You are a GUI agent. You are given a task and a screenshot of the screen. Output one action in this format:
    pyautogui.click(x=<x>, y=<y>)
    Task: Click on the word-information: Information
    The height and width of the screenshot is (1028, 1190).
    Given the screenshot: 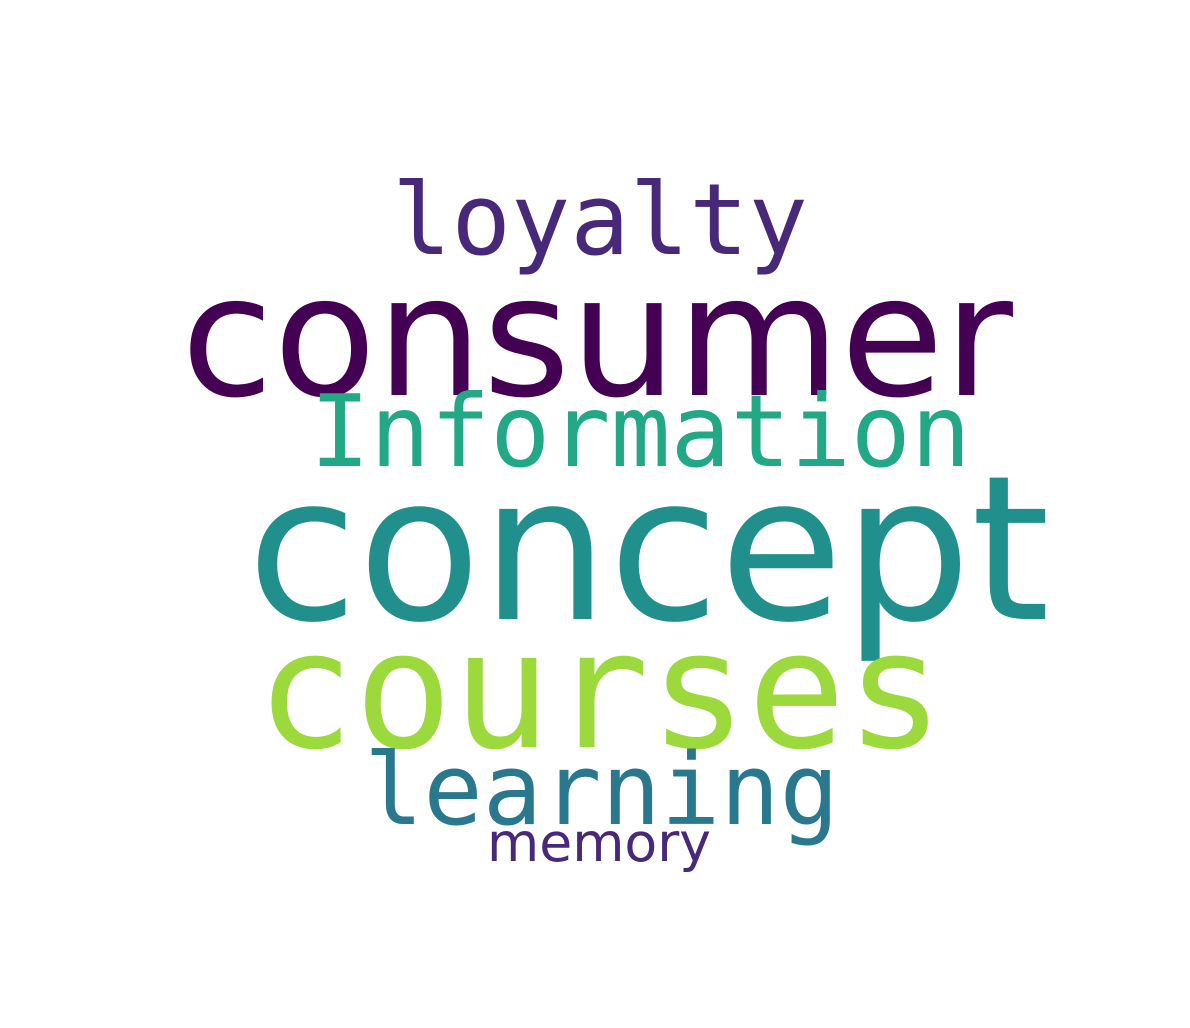 What is the action you would take?
    pyautogui.click(x=640, y=432)
    